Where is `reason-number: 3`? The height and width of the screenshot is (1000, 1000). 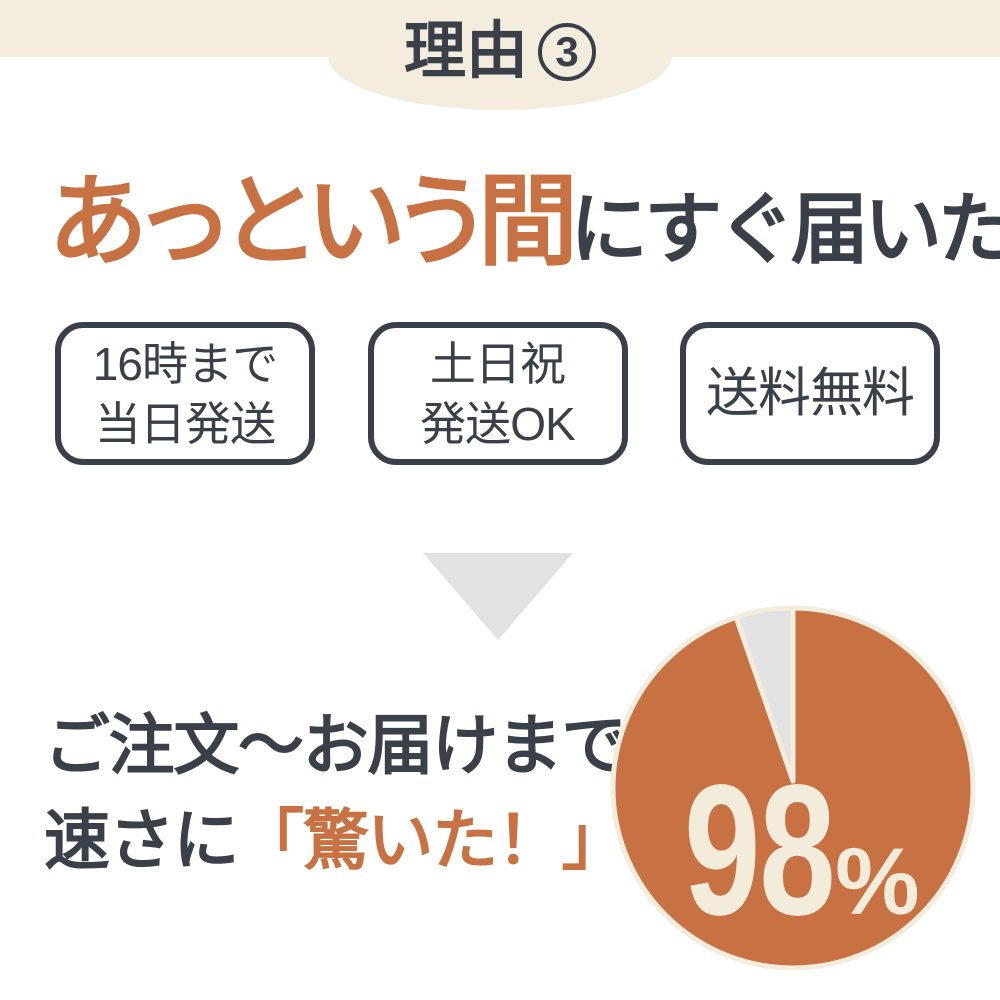 reason-number: 3 is located at coordinates (567, 51).